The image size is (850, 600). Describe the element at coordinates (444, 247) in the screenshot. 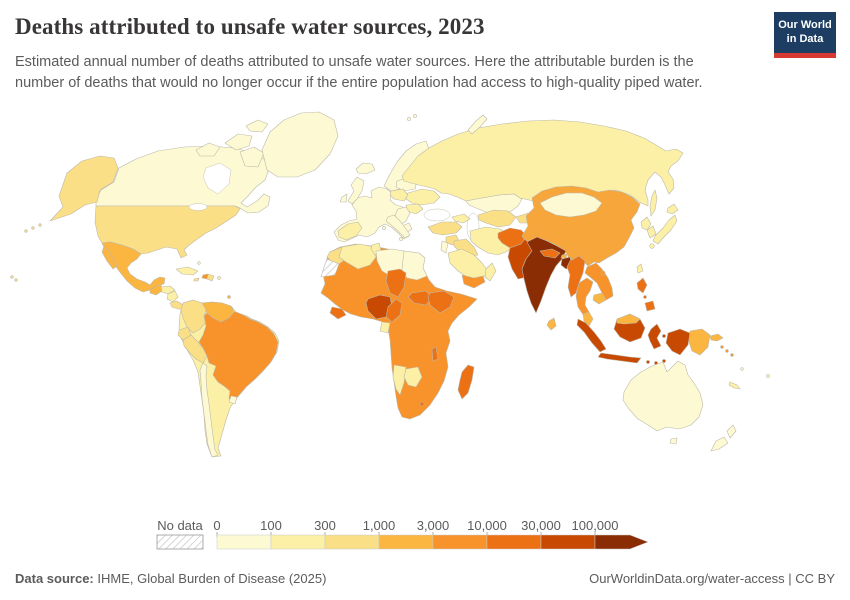

I see `region-israel-jordan` at that location.